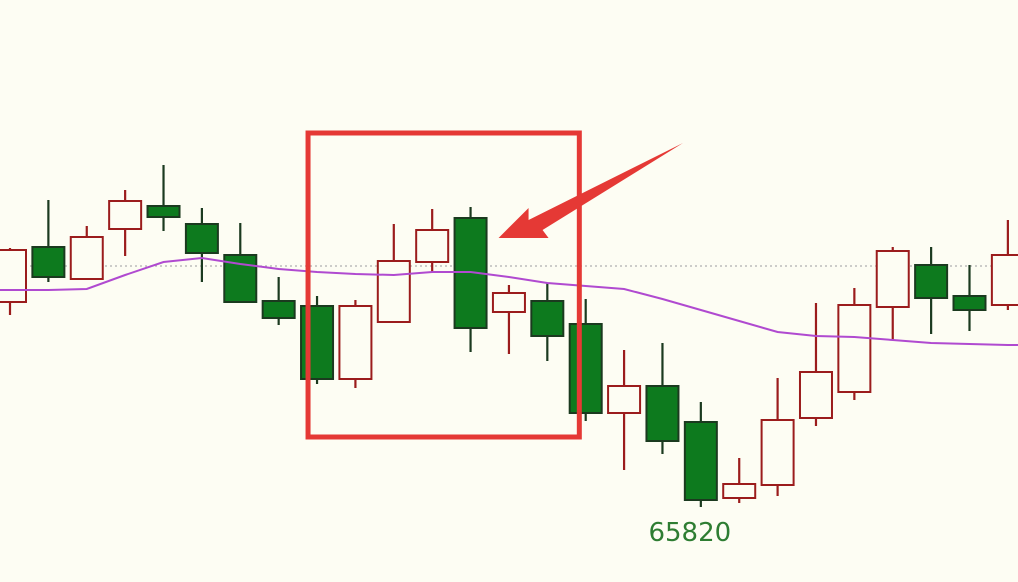 Image resolution: width=1018 pixels, height=582 pixels. Describe the element at coordinates (443, 285) in the screenshot. I see `highlight-box` at that location.